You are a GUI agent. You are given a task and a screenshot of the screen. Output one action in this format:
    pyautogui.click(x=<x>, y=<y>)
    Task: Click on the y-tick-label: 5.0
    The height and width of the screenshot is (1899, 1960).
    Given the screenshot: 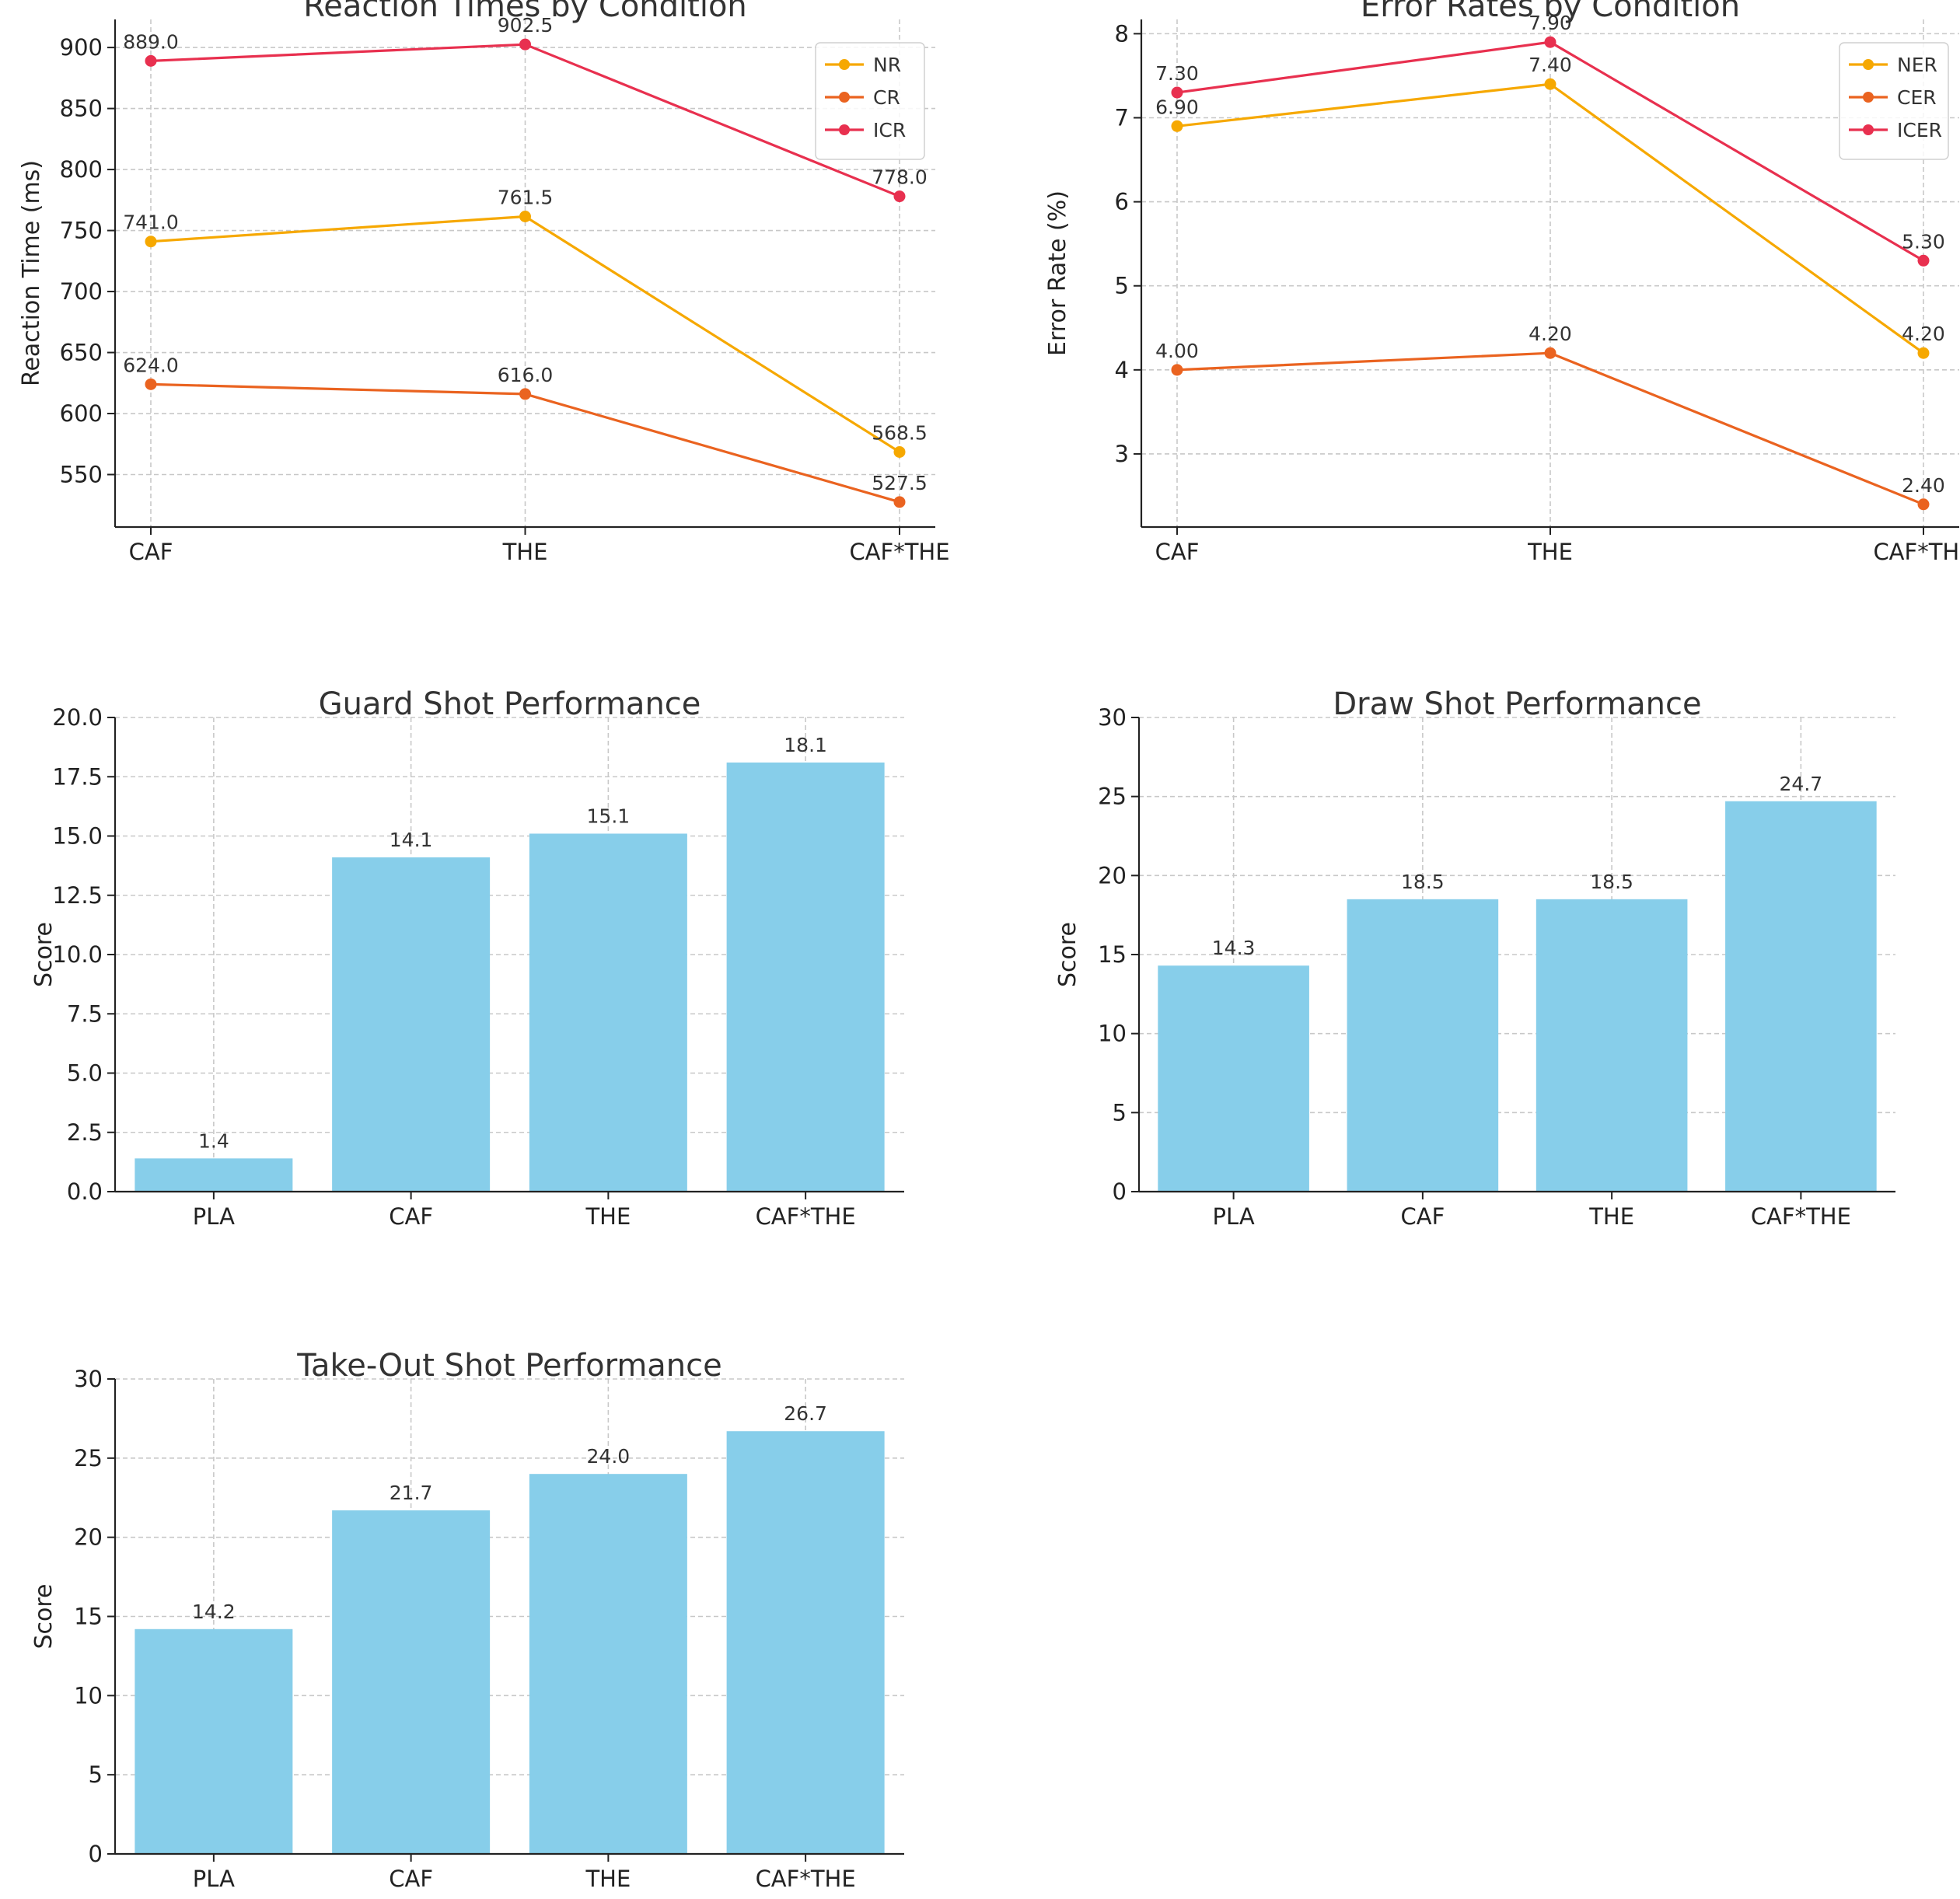 What is the action you would take?
    pyautogui.click(x=85, y=1073)
    